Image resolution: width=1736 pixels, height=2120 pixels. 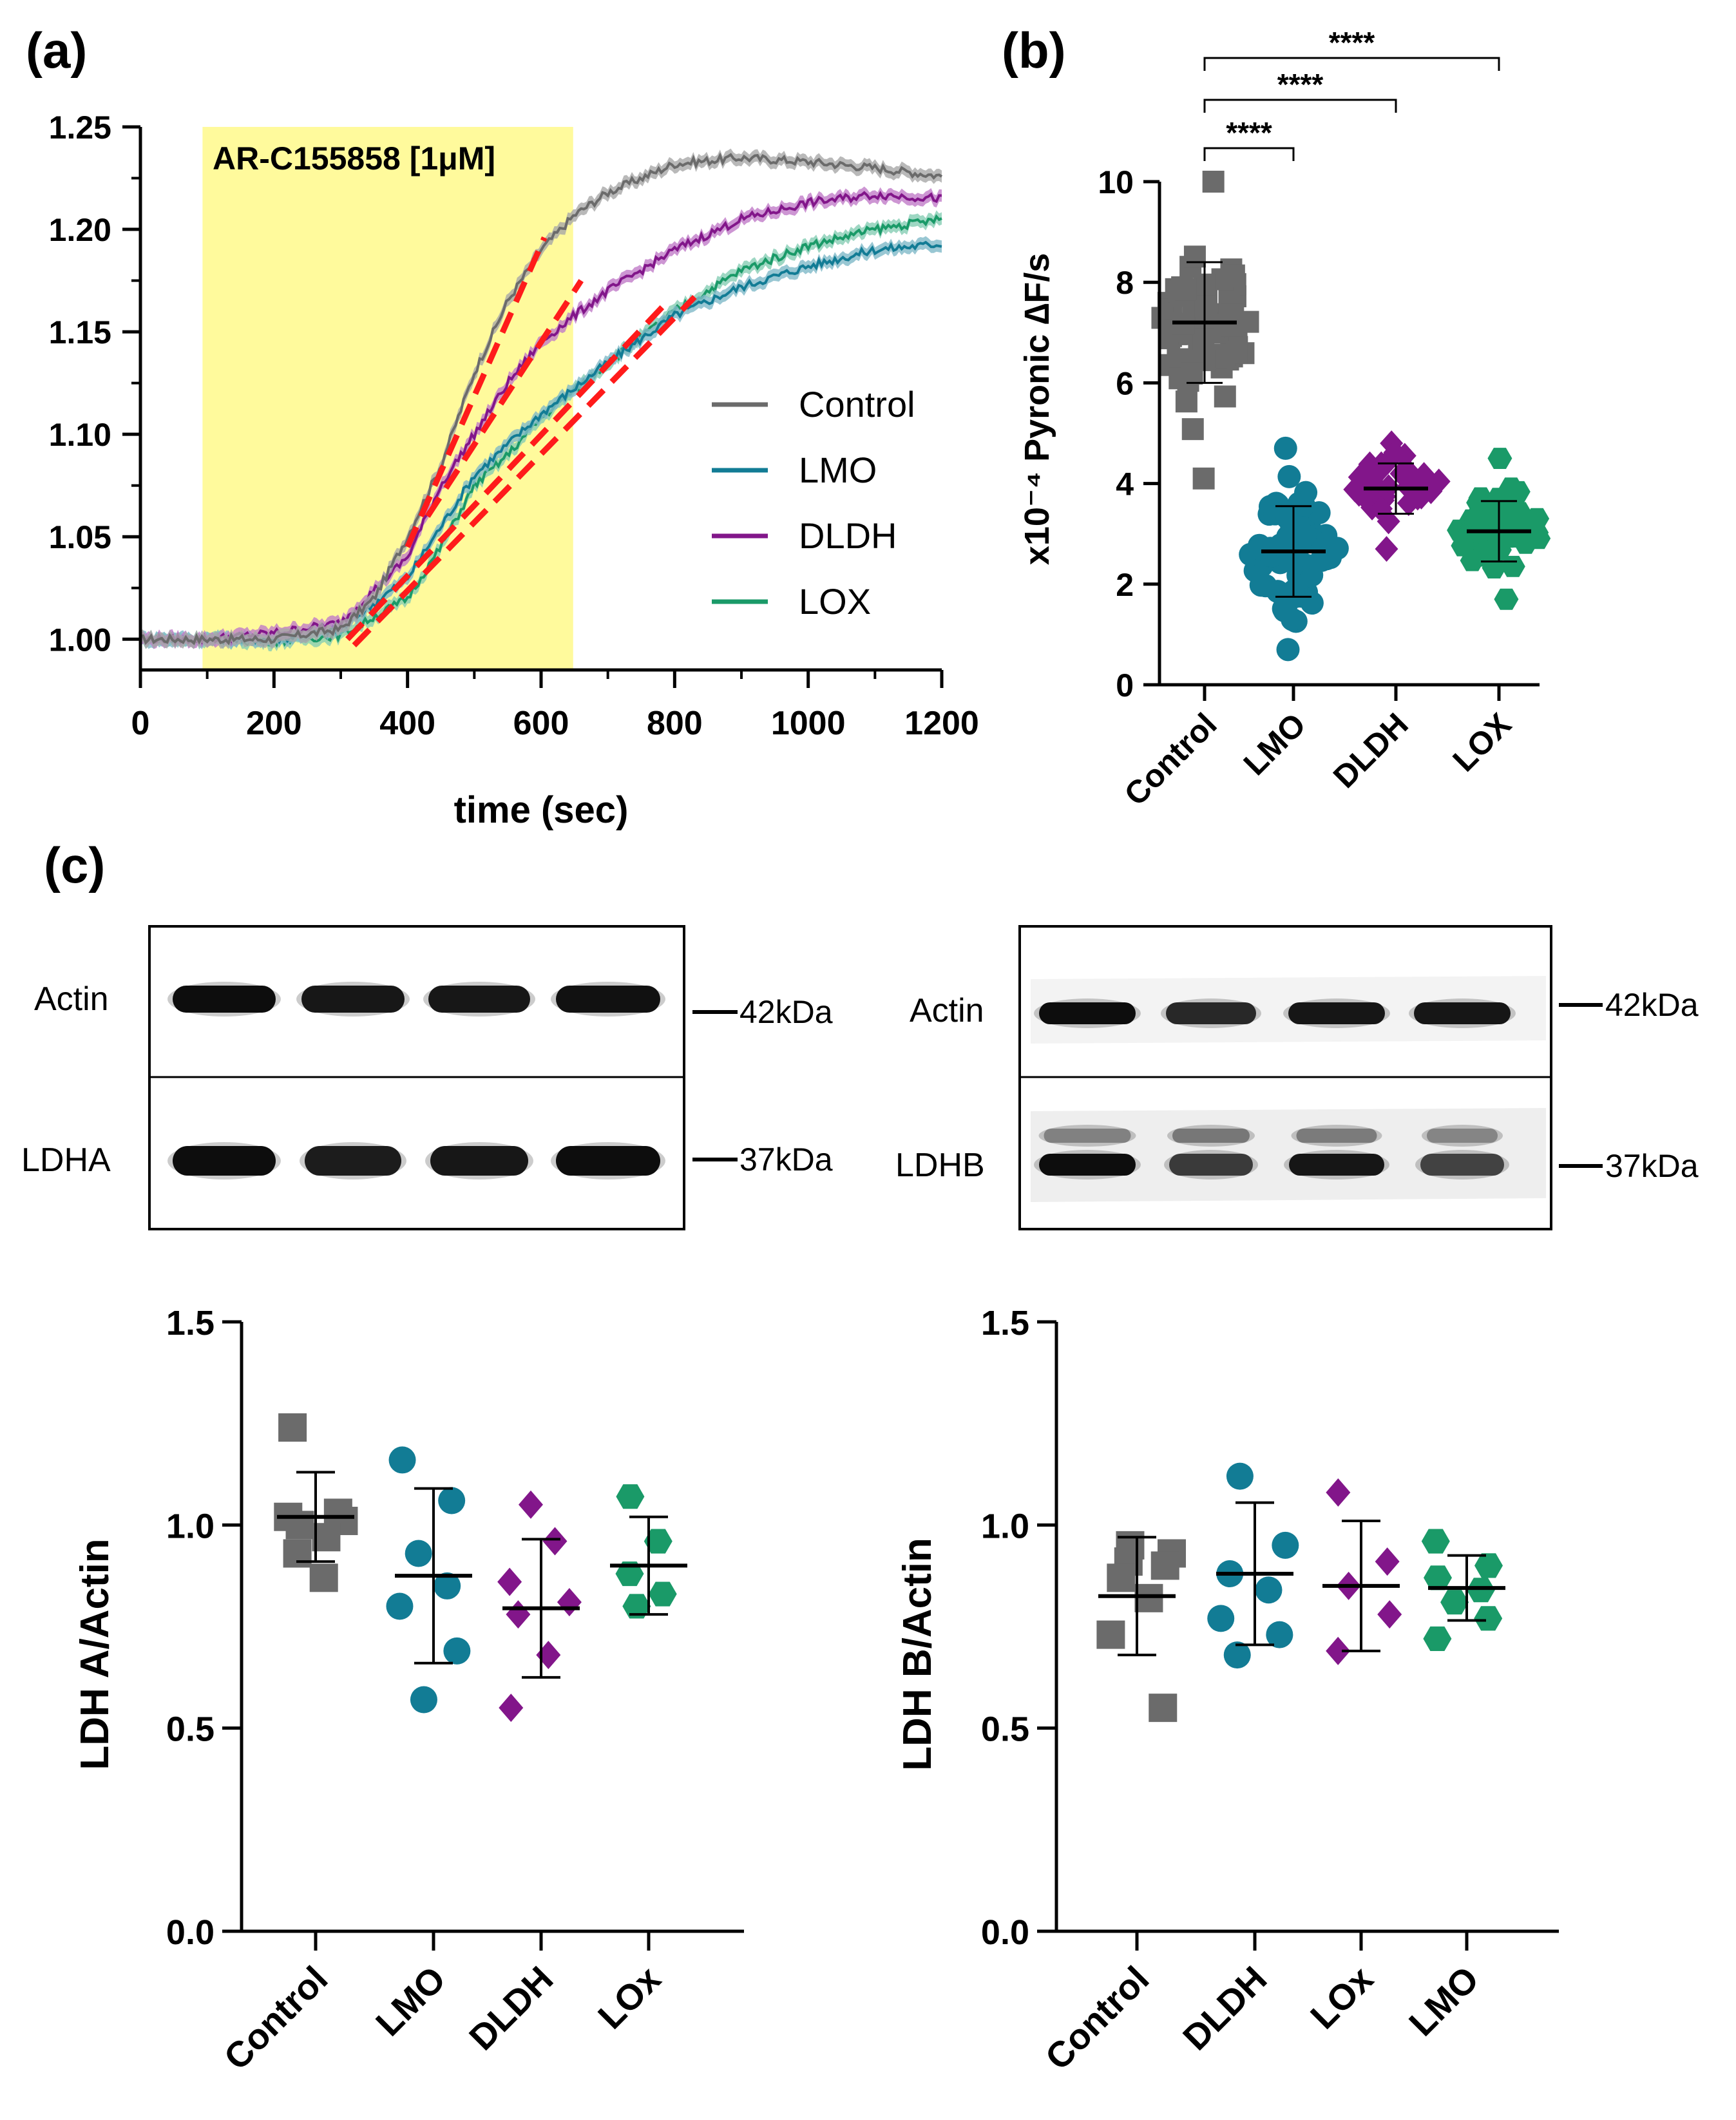 I want to click on blot-right-row-label-actin: Actin, so click(x=947, y=1010).